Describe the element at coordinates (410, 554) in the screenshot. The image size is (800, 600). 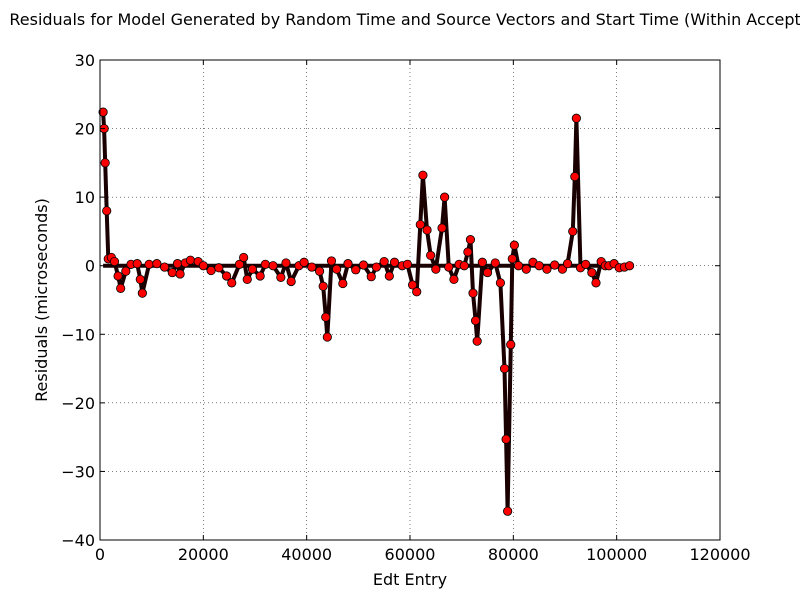
I see `x-tick-label: 60000` at that location.